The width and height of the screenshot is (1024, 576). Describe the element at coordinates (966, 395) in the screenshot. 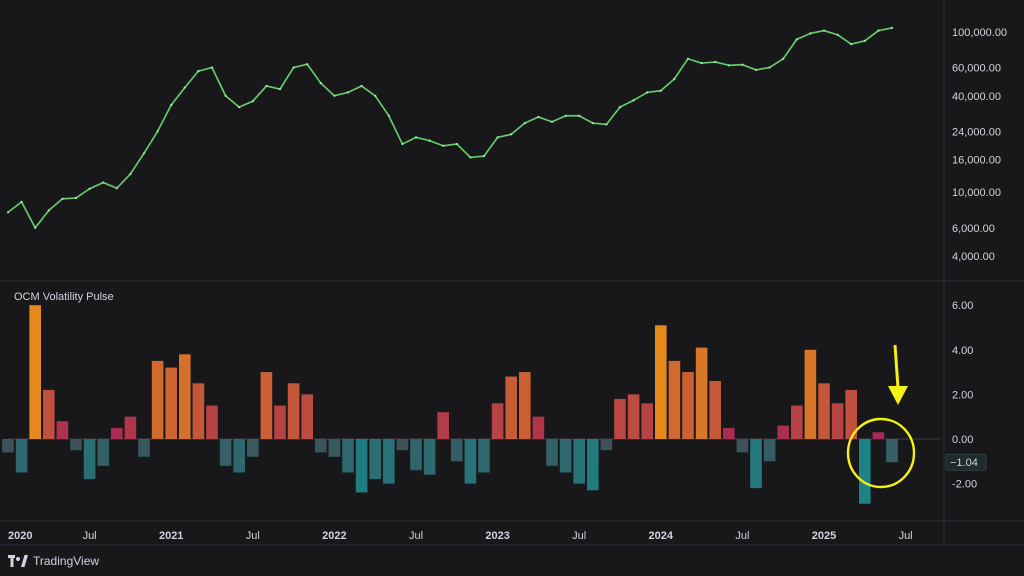

I see `oscillator-axis: 6.00 4.00 2.00 0.00 -2.00 −1.04` at that location.